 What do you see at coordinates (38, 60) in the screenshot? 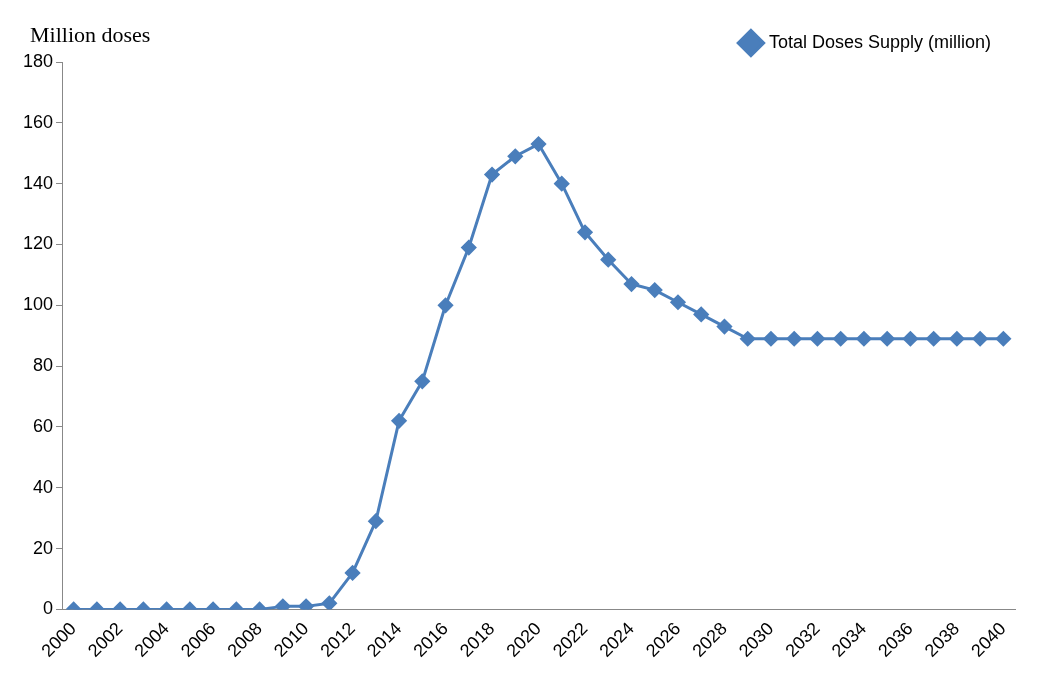
I see `y-tick-label: 180` at bounding box center [38, 60].